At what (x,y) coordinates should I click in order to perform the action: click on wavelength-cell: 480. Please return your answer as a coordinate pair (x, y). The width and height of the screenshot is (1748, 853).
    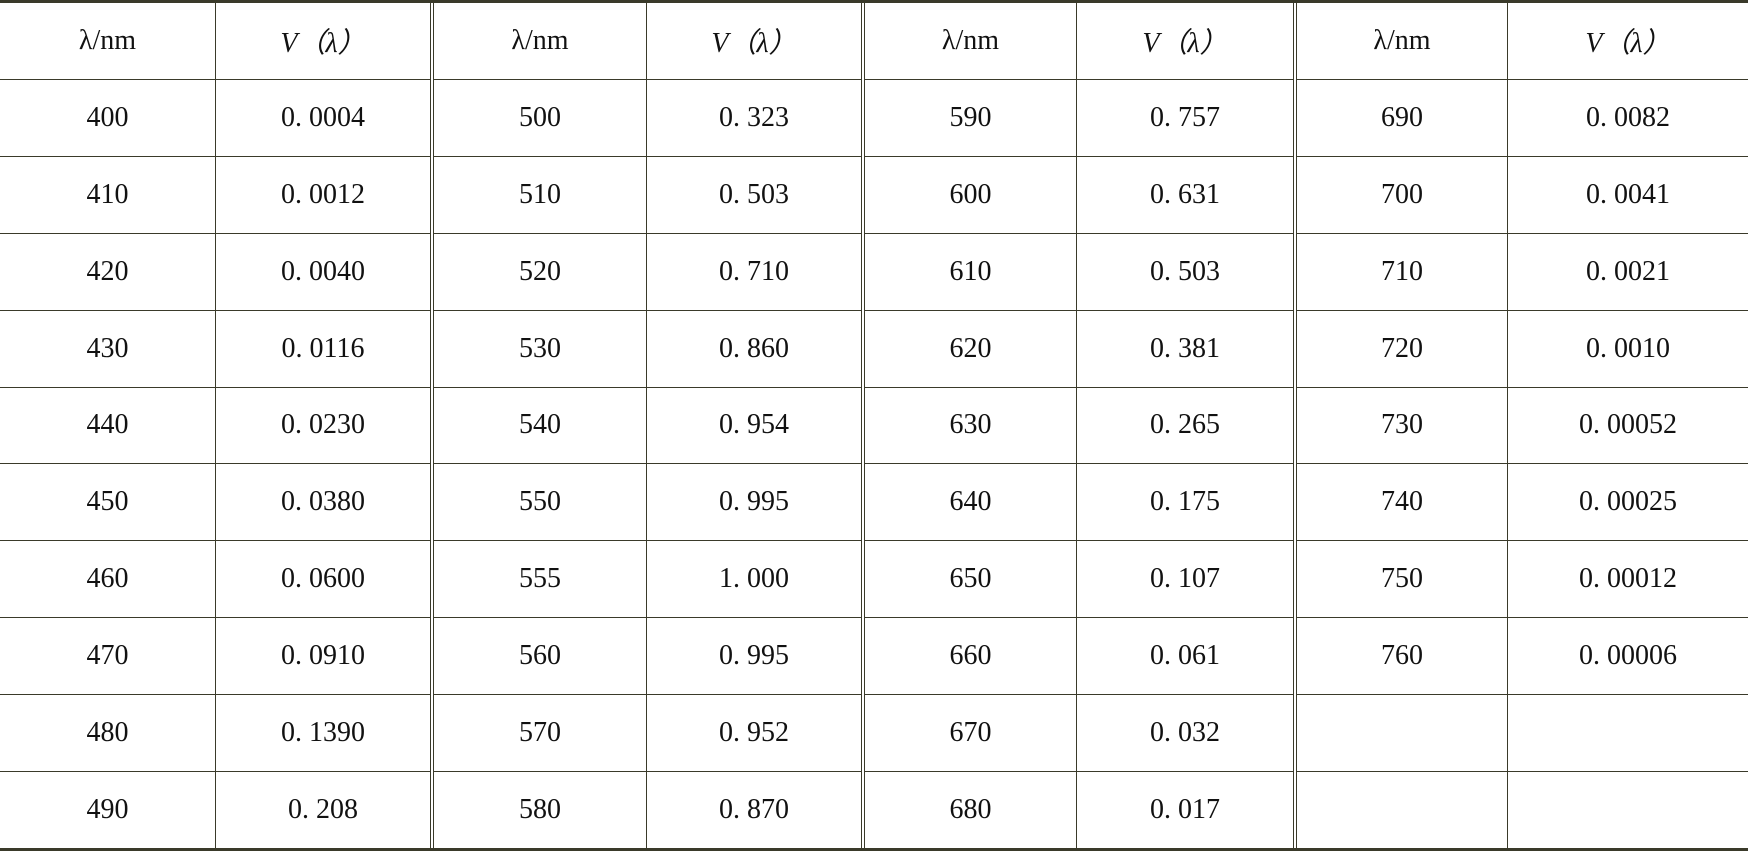
    Looking at the image, I should click on (107, 732).